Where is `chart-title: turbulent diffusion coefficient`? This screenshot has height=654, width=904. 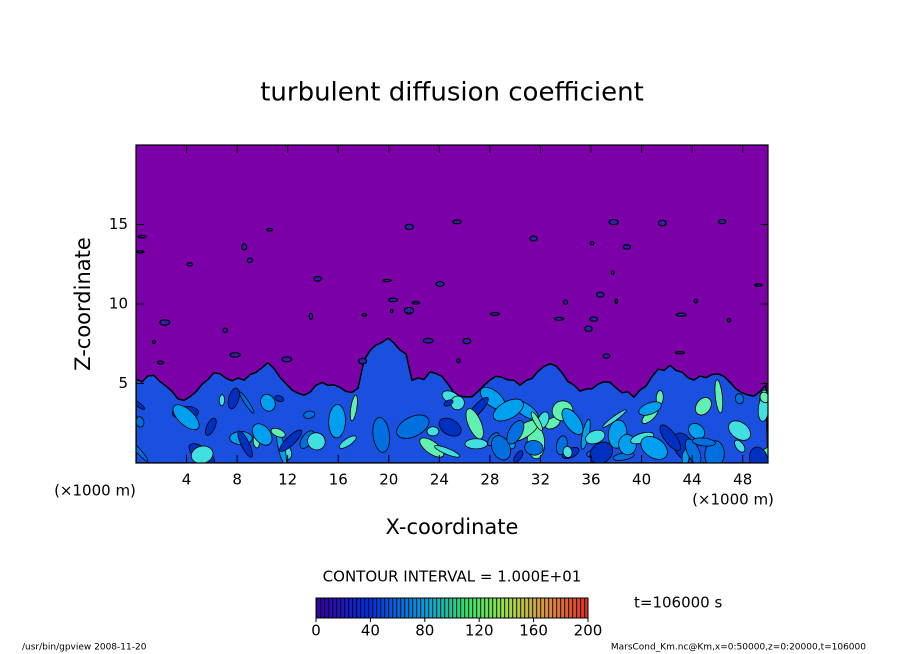
chart-title: turbulent diffusion coefficient is located at coordinates (452, 93).